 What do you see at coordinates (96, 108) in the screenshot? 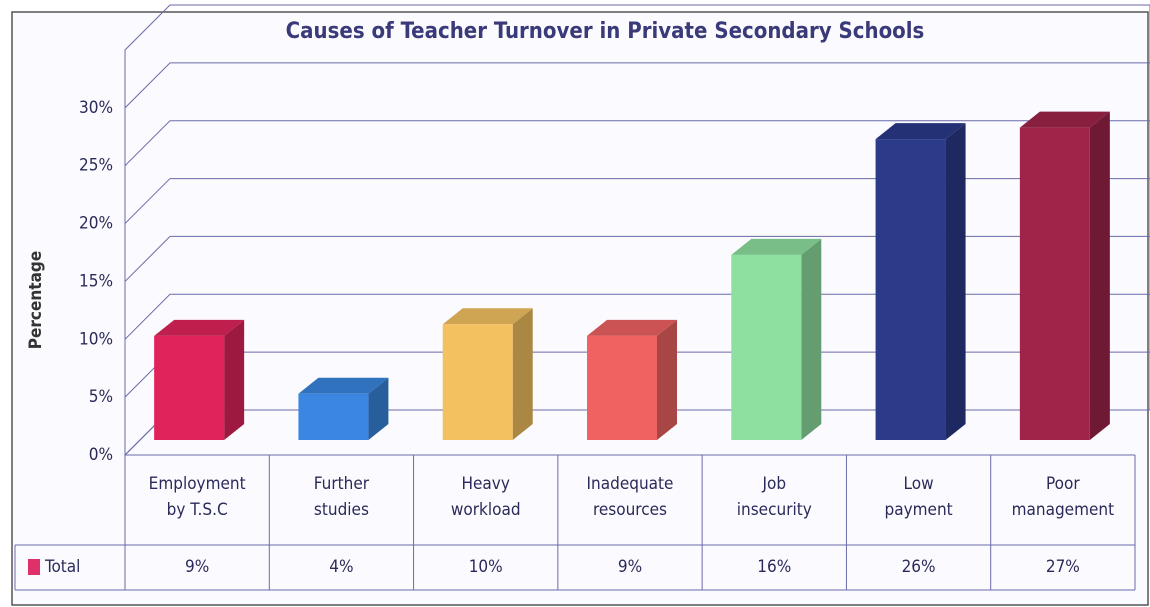
I see `y-tick-label: 30%` at bounding box center [96, 108].